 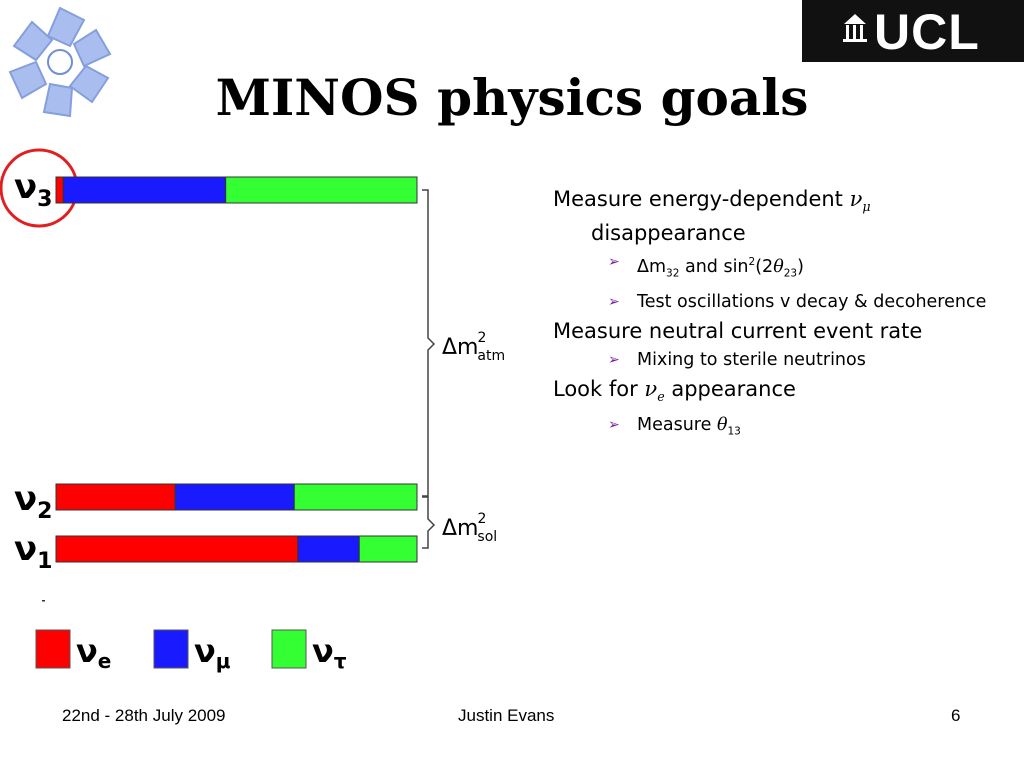 What do you see at coordinates (783, 267) in the screenshot?
I see `subbullet-mass-splitting: ➢ Δm32 and sin2(2θ23)` at bounding box center [783, 267].